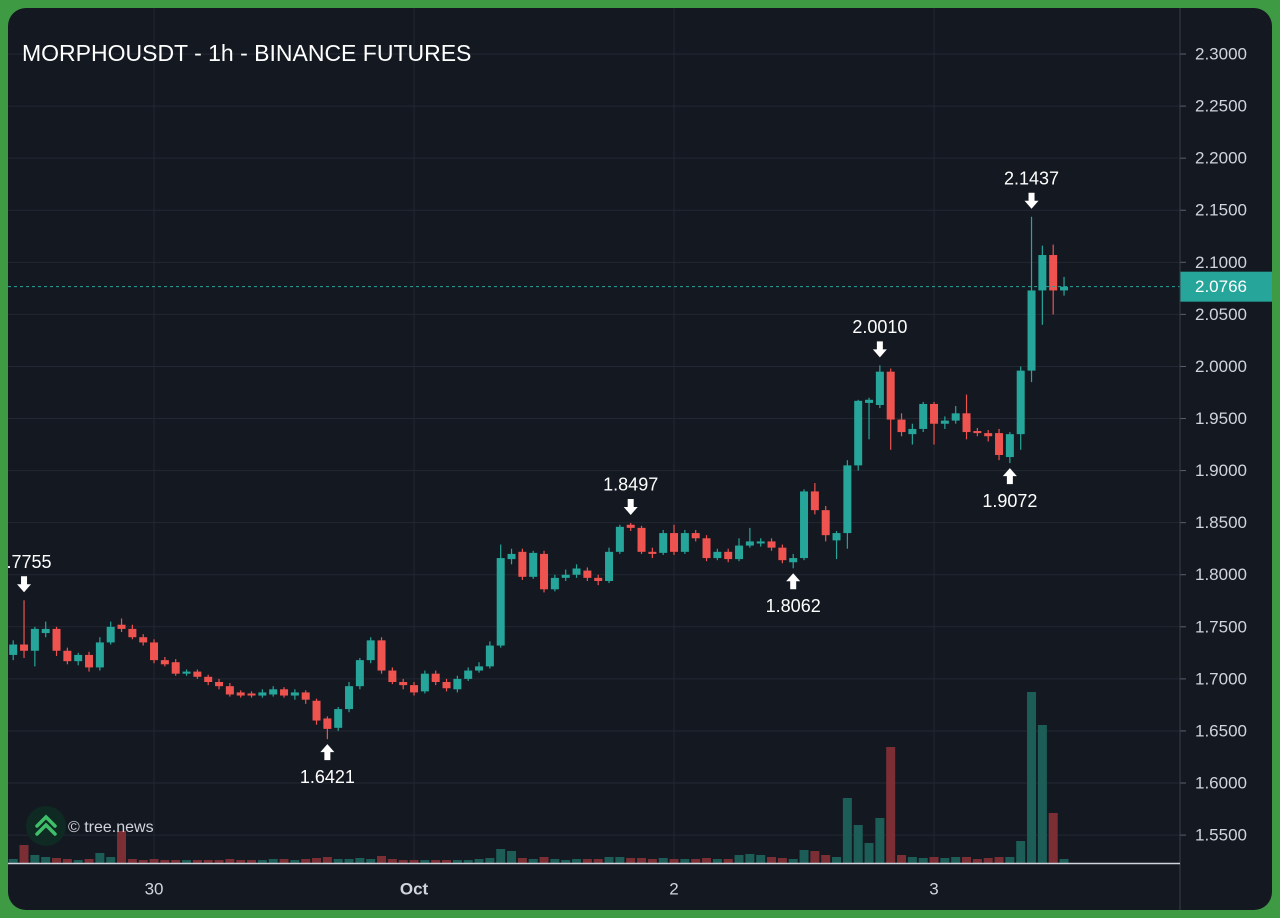 The height and width of the screenshot is (918, 1280). What do you see at coordinates (46, 826) in the screenshot?
I see `watermark-logo` at bounding box center [46, 826].